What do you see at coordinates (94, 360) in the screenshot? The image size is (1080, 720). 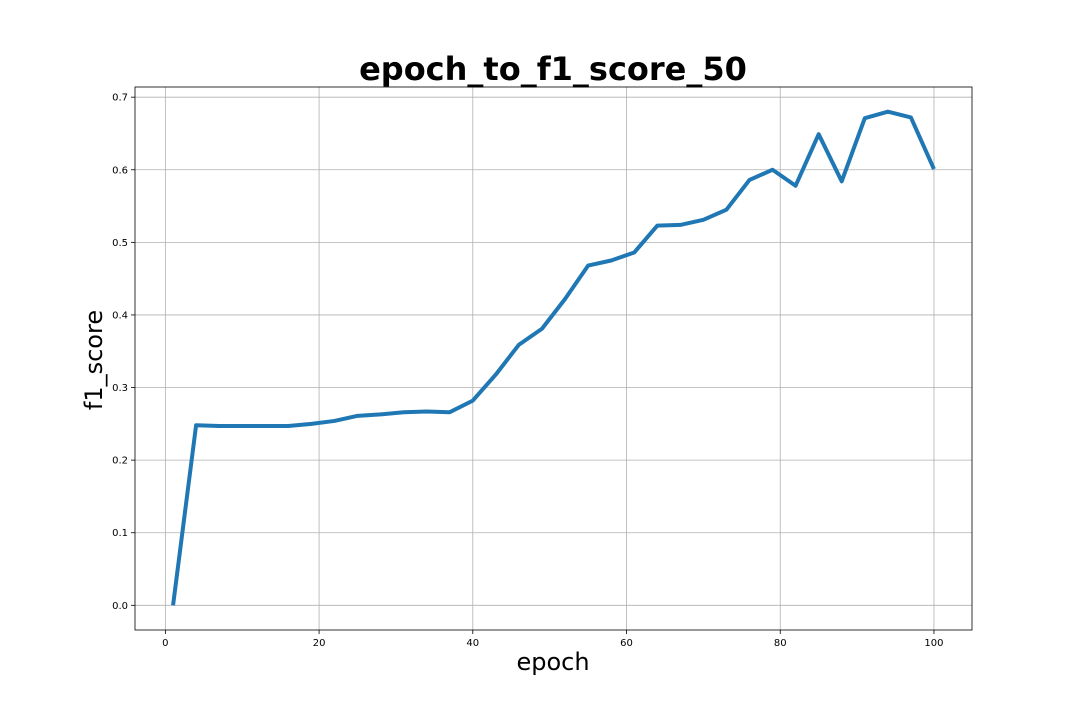 I see `y-axis-label: f1_score` at bounding box center [94, 360].